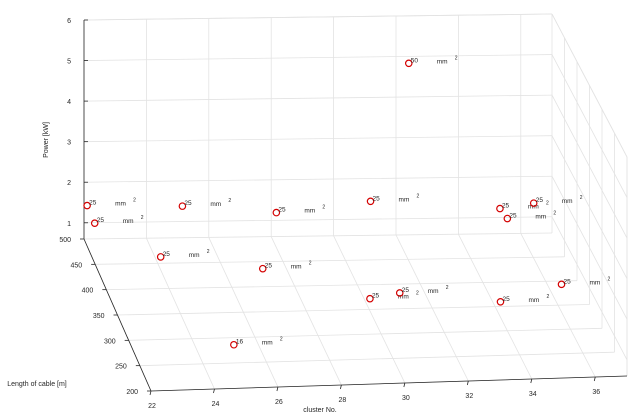 This screenshot has width=630, height=419. Describe the element at coordinates (76, 265) in the screenshot. I see `y-tick-label: 450` at that location.